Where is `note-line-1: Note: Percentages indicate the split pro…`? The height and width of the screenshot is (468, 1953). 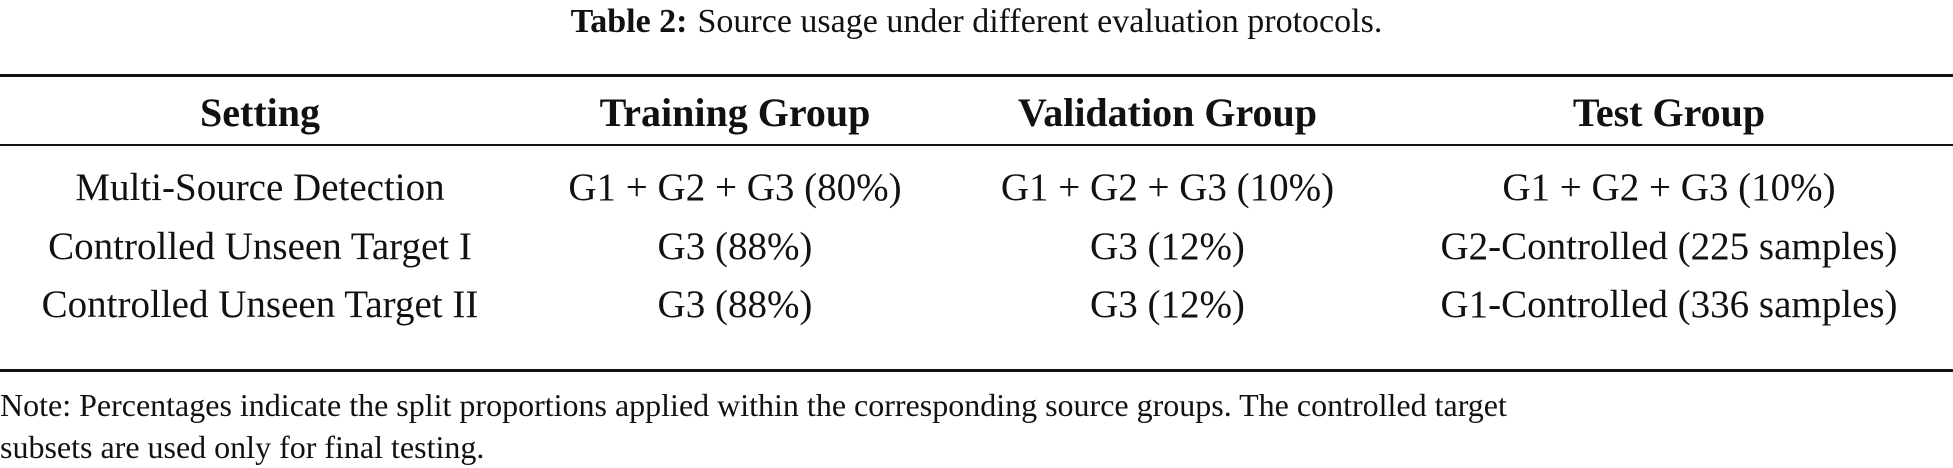 note-line-1: Note: Percentages indicate the split pro… is located at coordinates (753, 405).